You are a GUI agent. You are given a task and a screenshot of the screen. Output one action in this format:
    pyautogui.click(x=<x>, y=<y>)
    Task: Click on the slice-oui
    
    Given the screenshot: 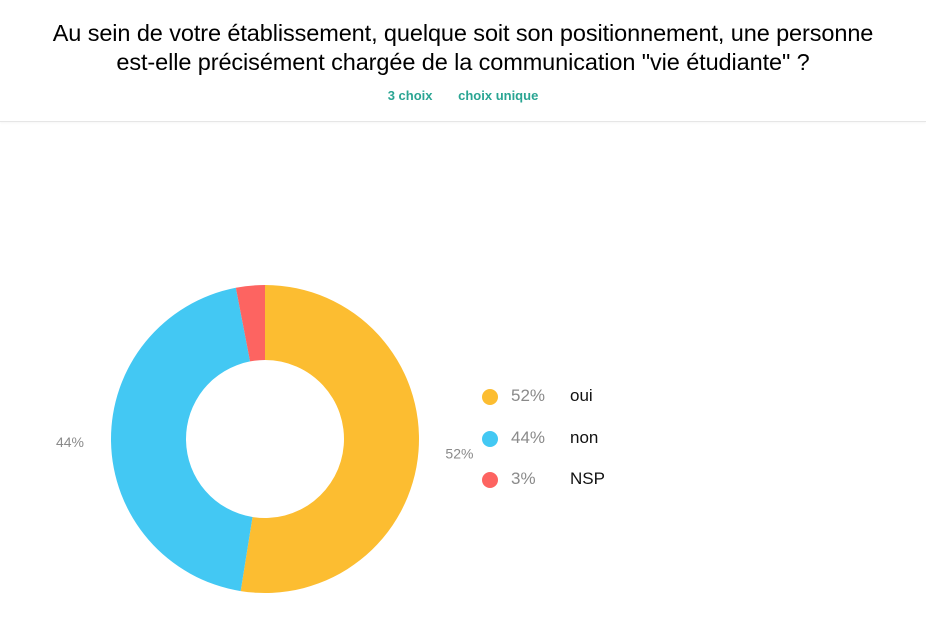 What is the action you would take?
    pyautogui.click(x=330, y=439)
    